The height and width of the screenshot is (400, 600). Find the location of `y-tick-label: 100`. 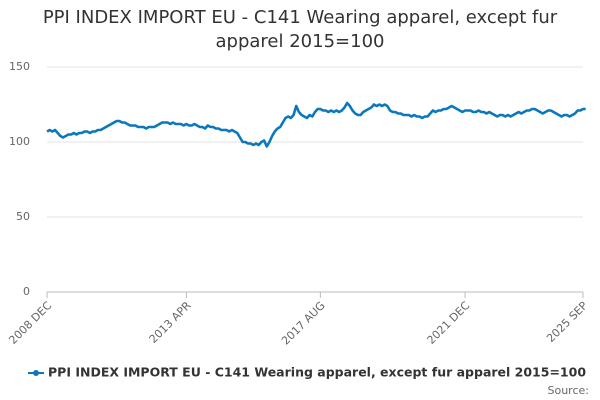

y-tick-label: 100 is located at coordinates (19, 141).